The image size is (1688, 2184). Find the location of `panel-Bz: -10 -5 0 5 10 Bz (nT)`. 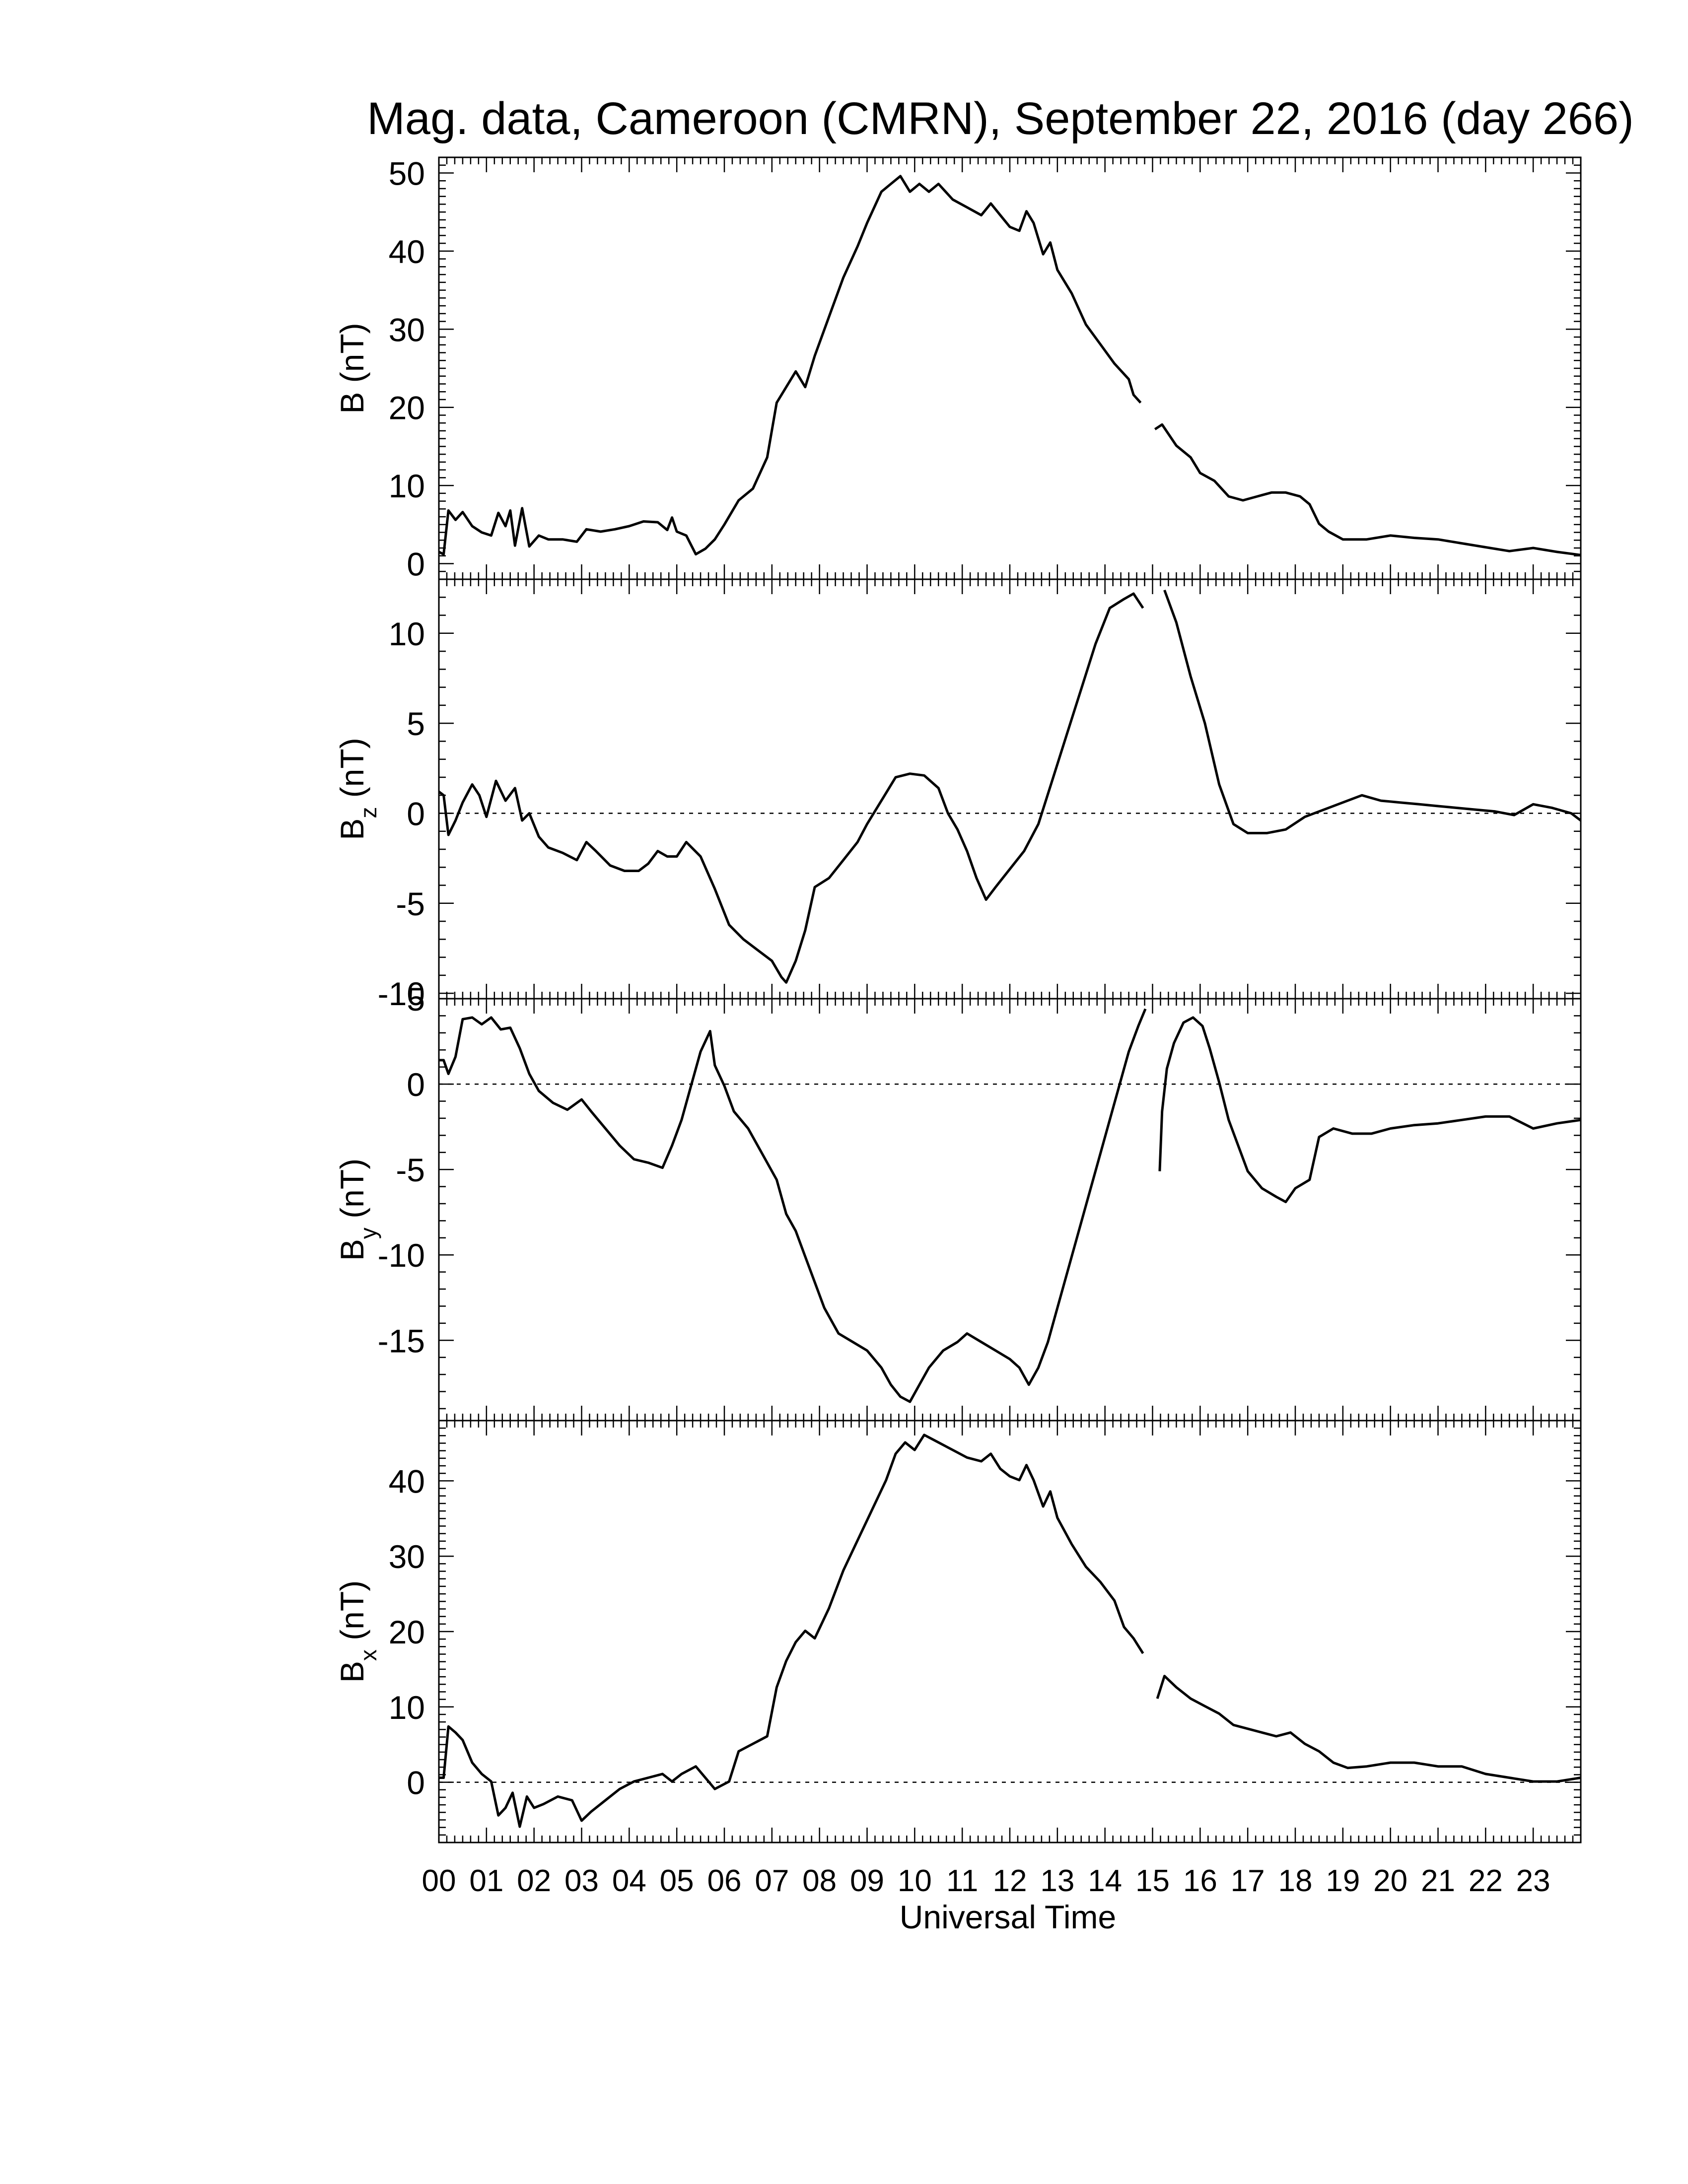

panel-Bz: -10 -5 0 5 10 Bz (nT) is located at coordinates (958, 795).